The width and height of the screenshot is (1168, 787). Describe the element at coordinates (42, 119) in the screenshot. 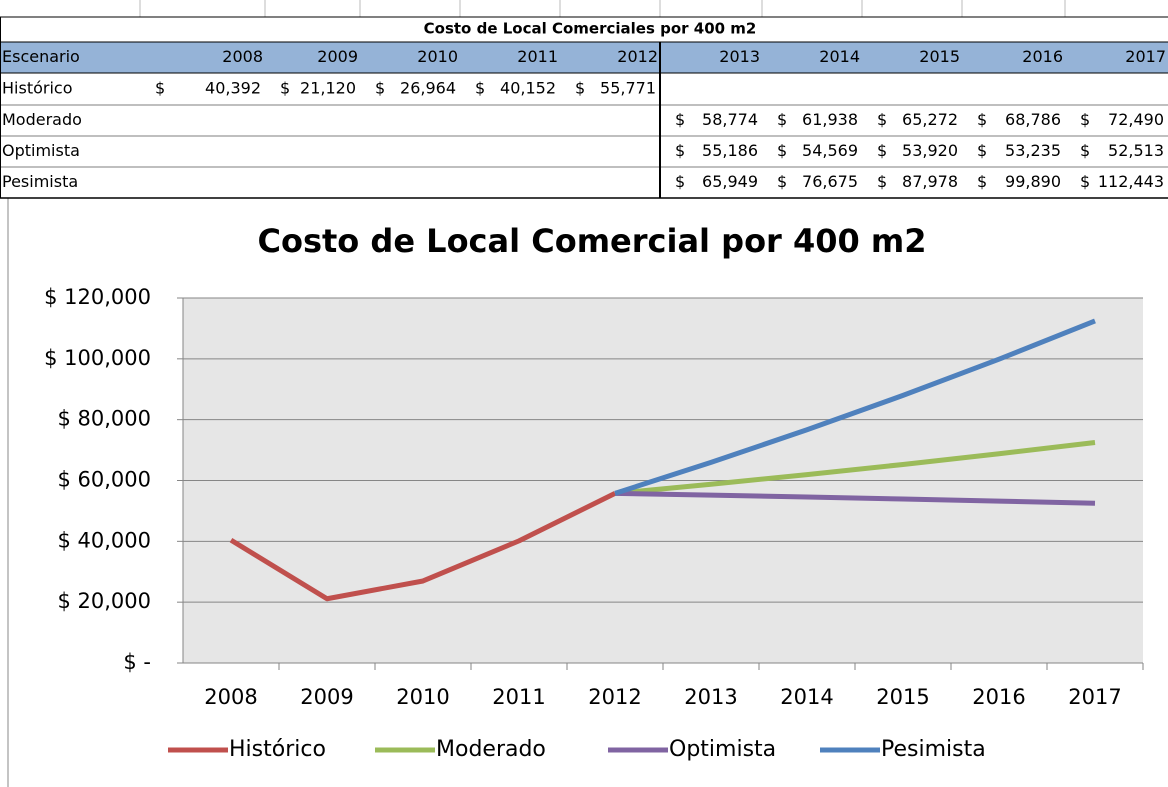

I see `row-label: Moderado` at that location.